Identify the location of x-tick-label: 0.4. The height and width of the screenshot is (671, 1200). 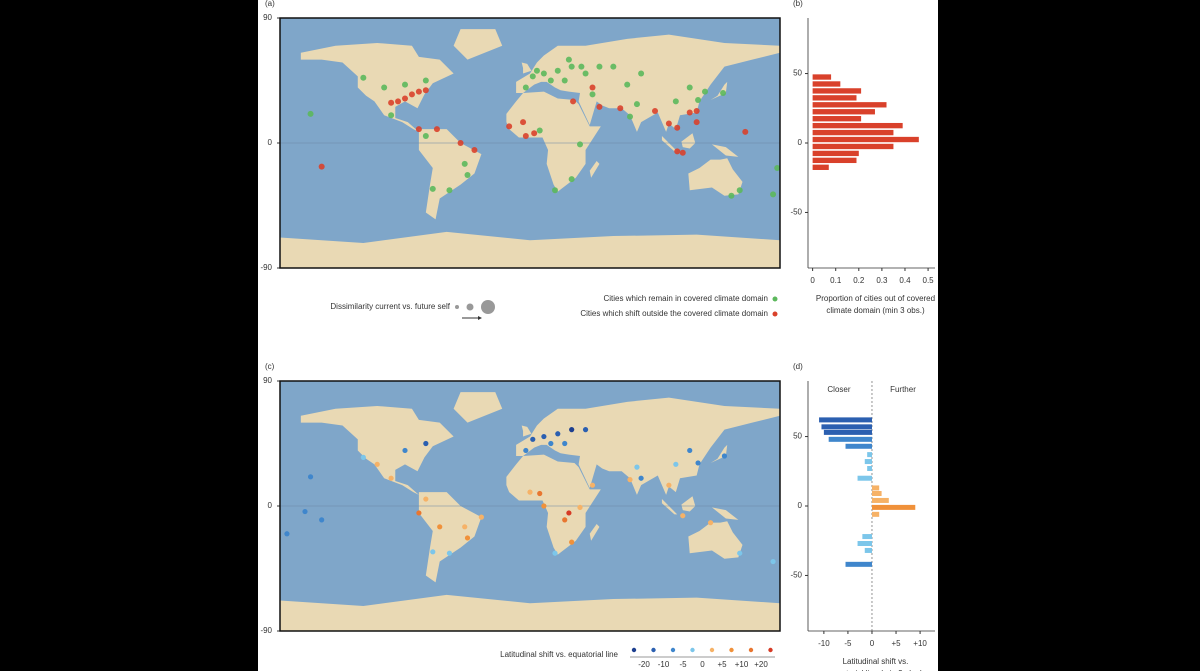
(905, 280).